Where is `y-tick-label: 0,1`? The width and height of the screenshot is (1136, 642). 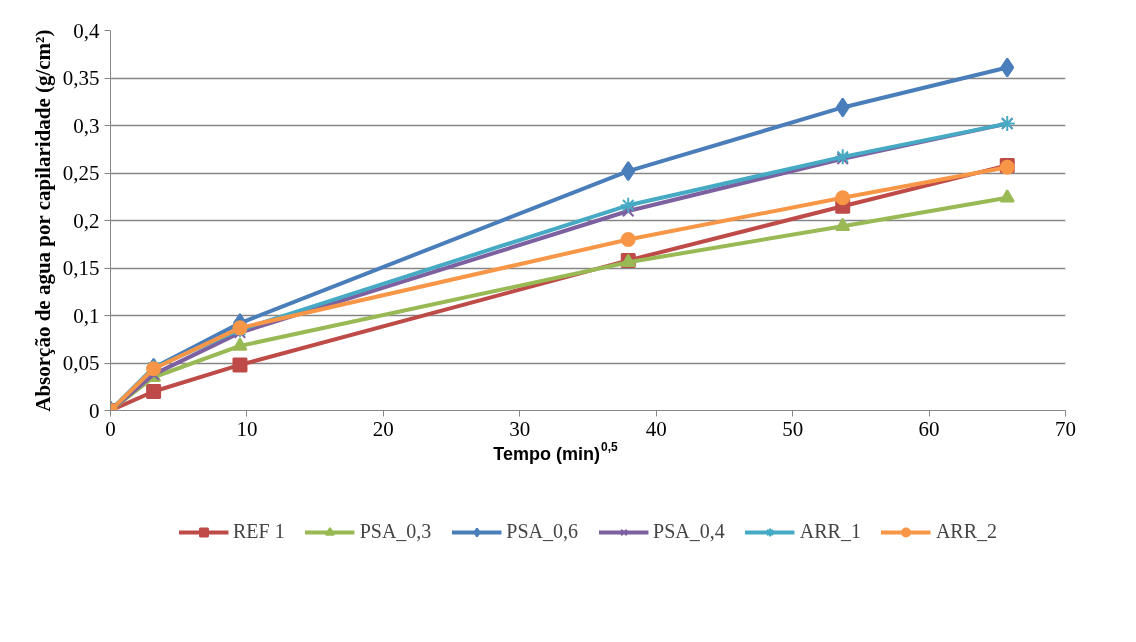 y-tick-label: 0,1 is located at coordinates (86, 315).